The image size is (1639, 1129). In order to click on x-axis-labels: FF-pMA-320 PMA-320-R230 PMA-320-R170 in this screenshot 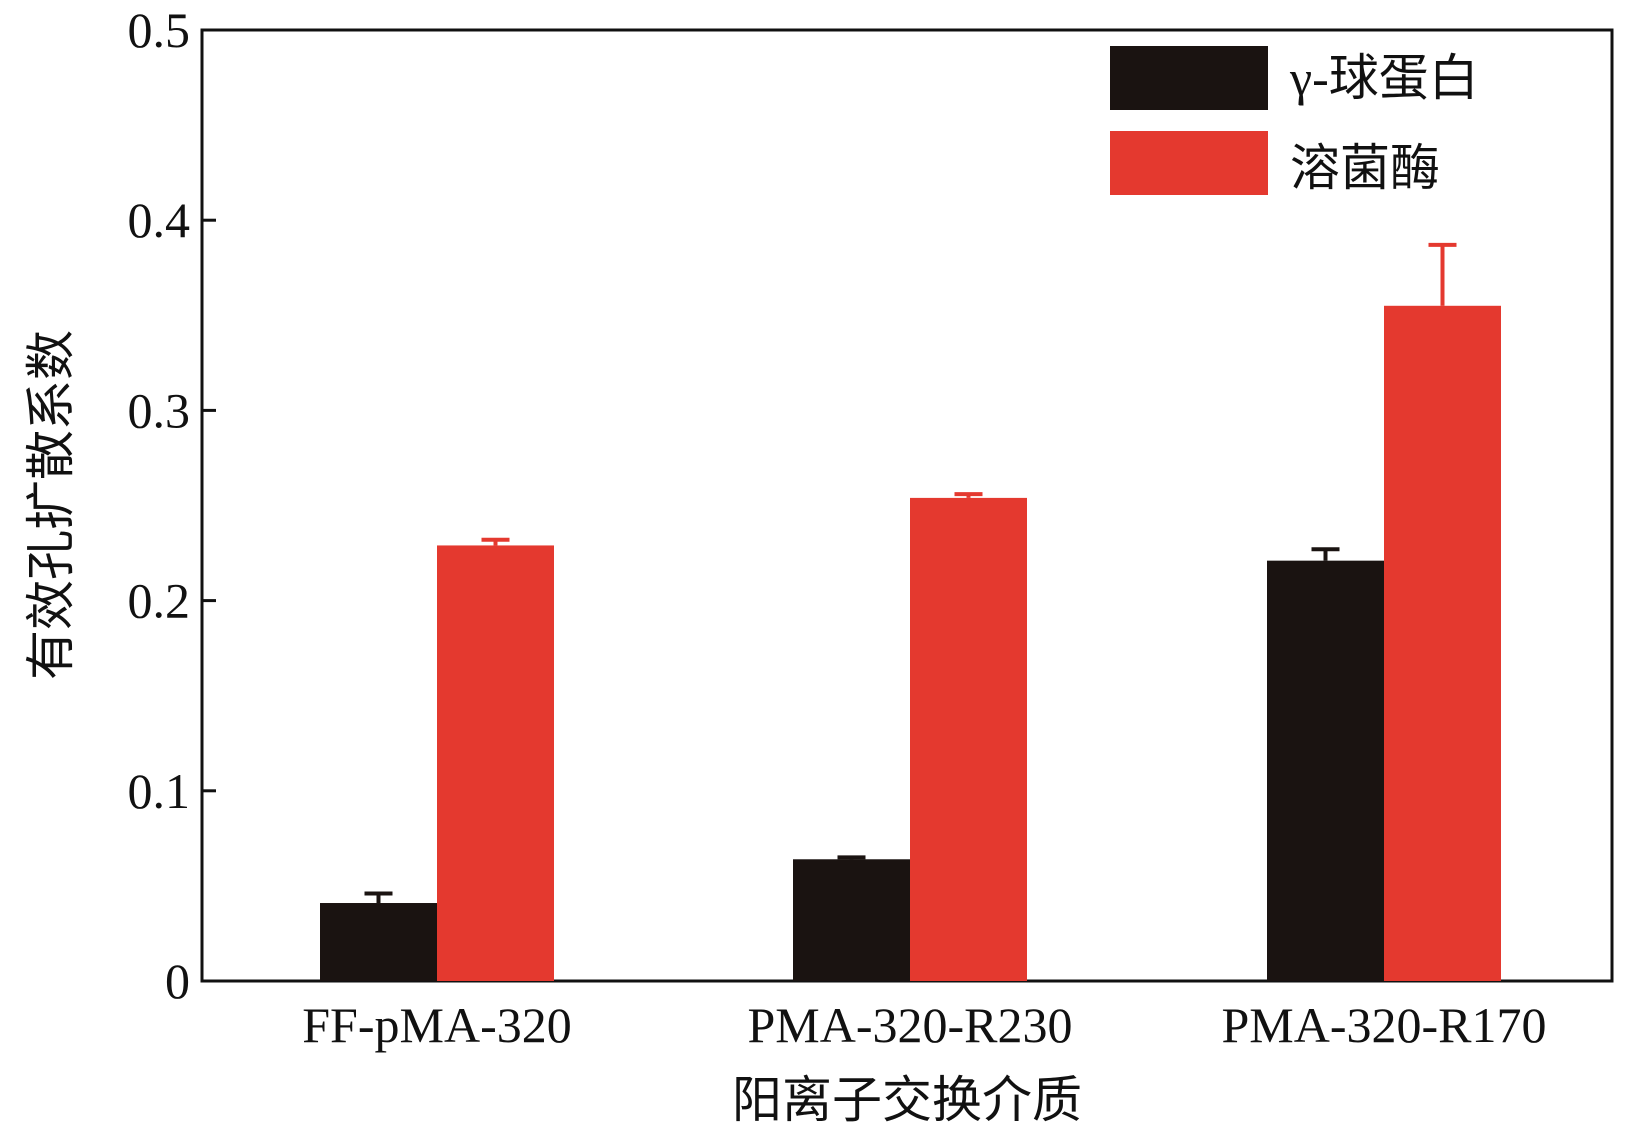, I will do `click(924, 1025)`.